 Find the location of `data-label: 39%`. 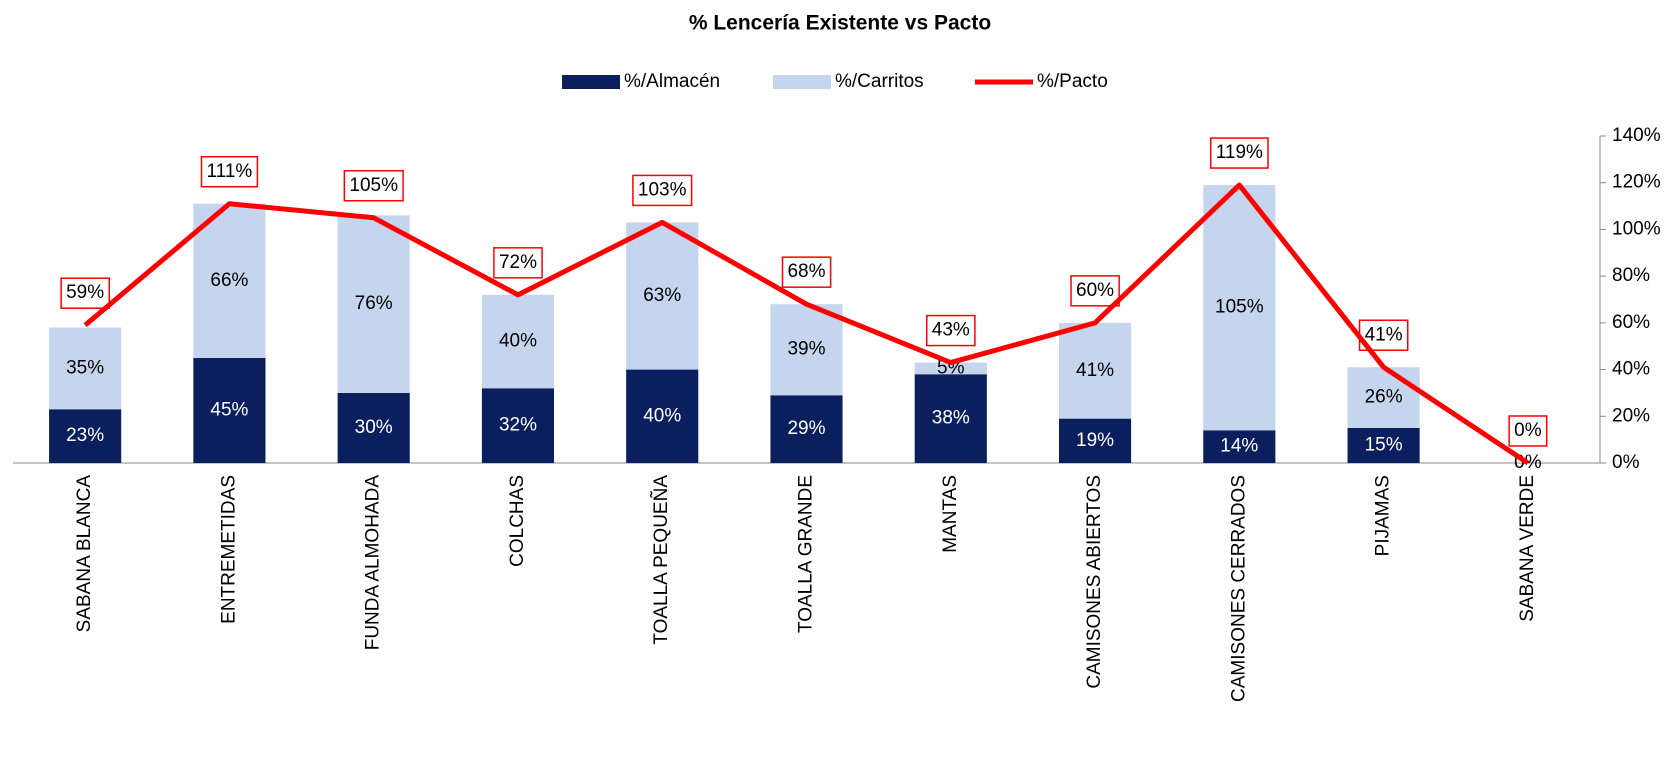

data-label: 39% is located at coordinates (806, 349).